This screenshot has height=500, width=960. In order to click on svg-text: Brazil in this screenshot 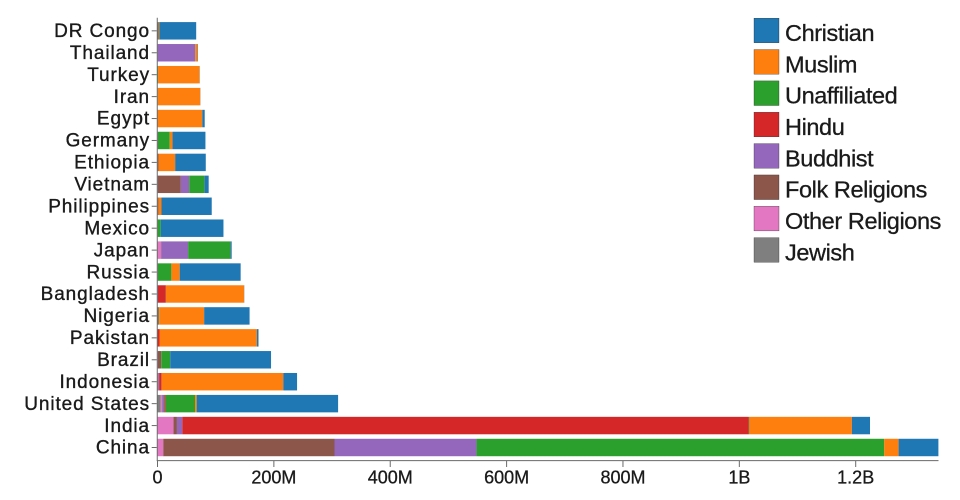, I will do `click(123, 360)`.